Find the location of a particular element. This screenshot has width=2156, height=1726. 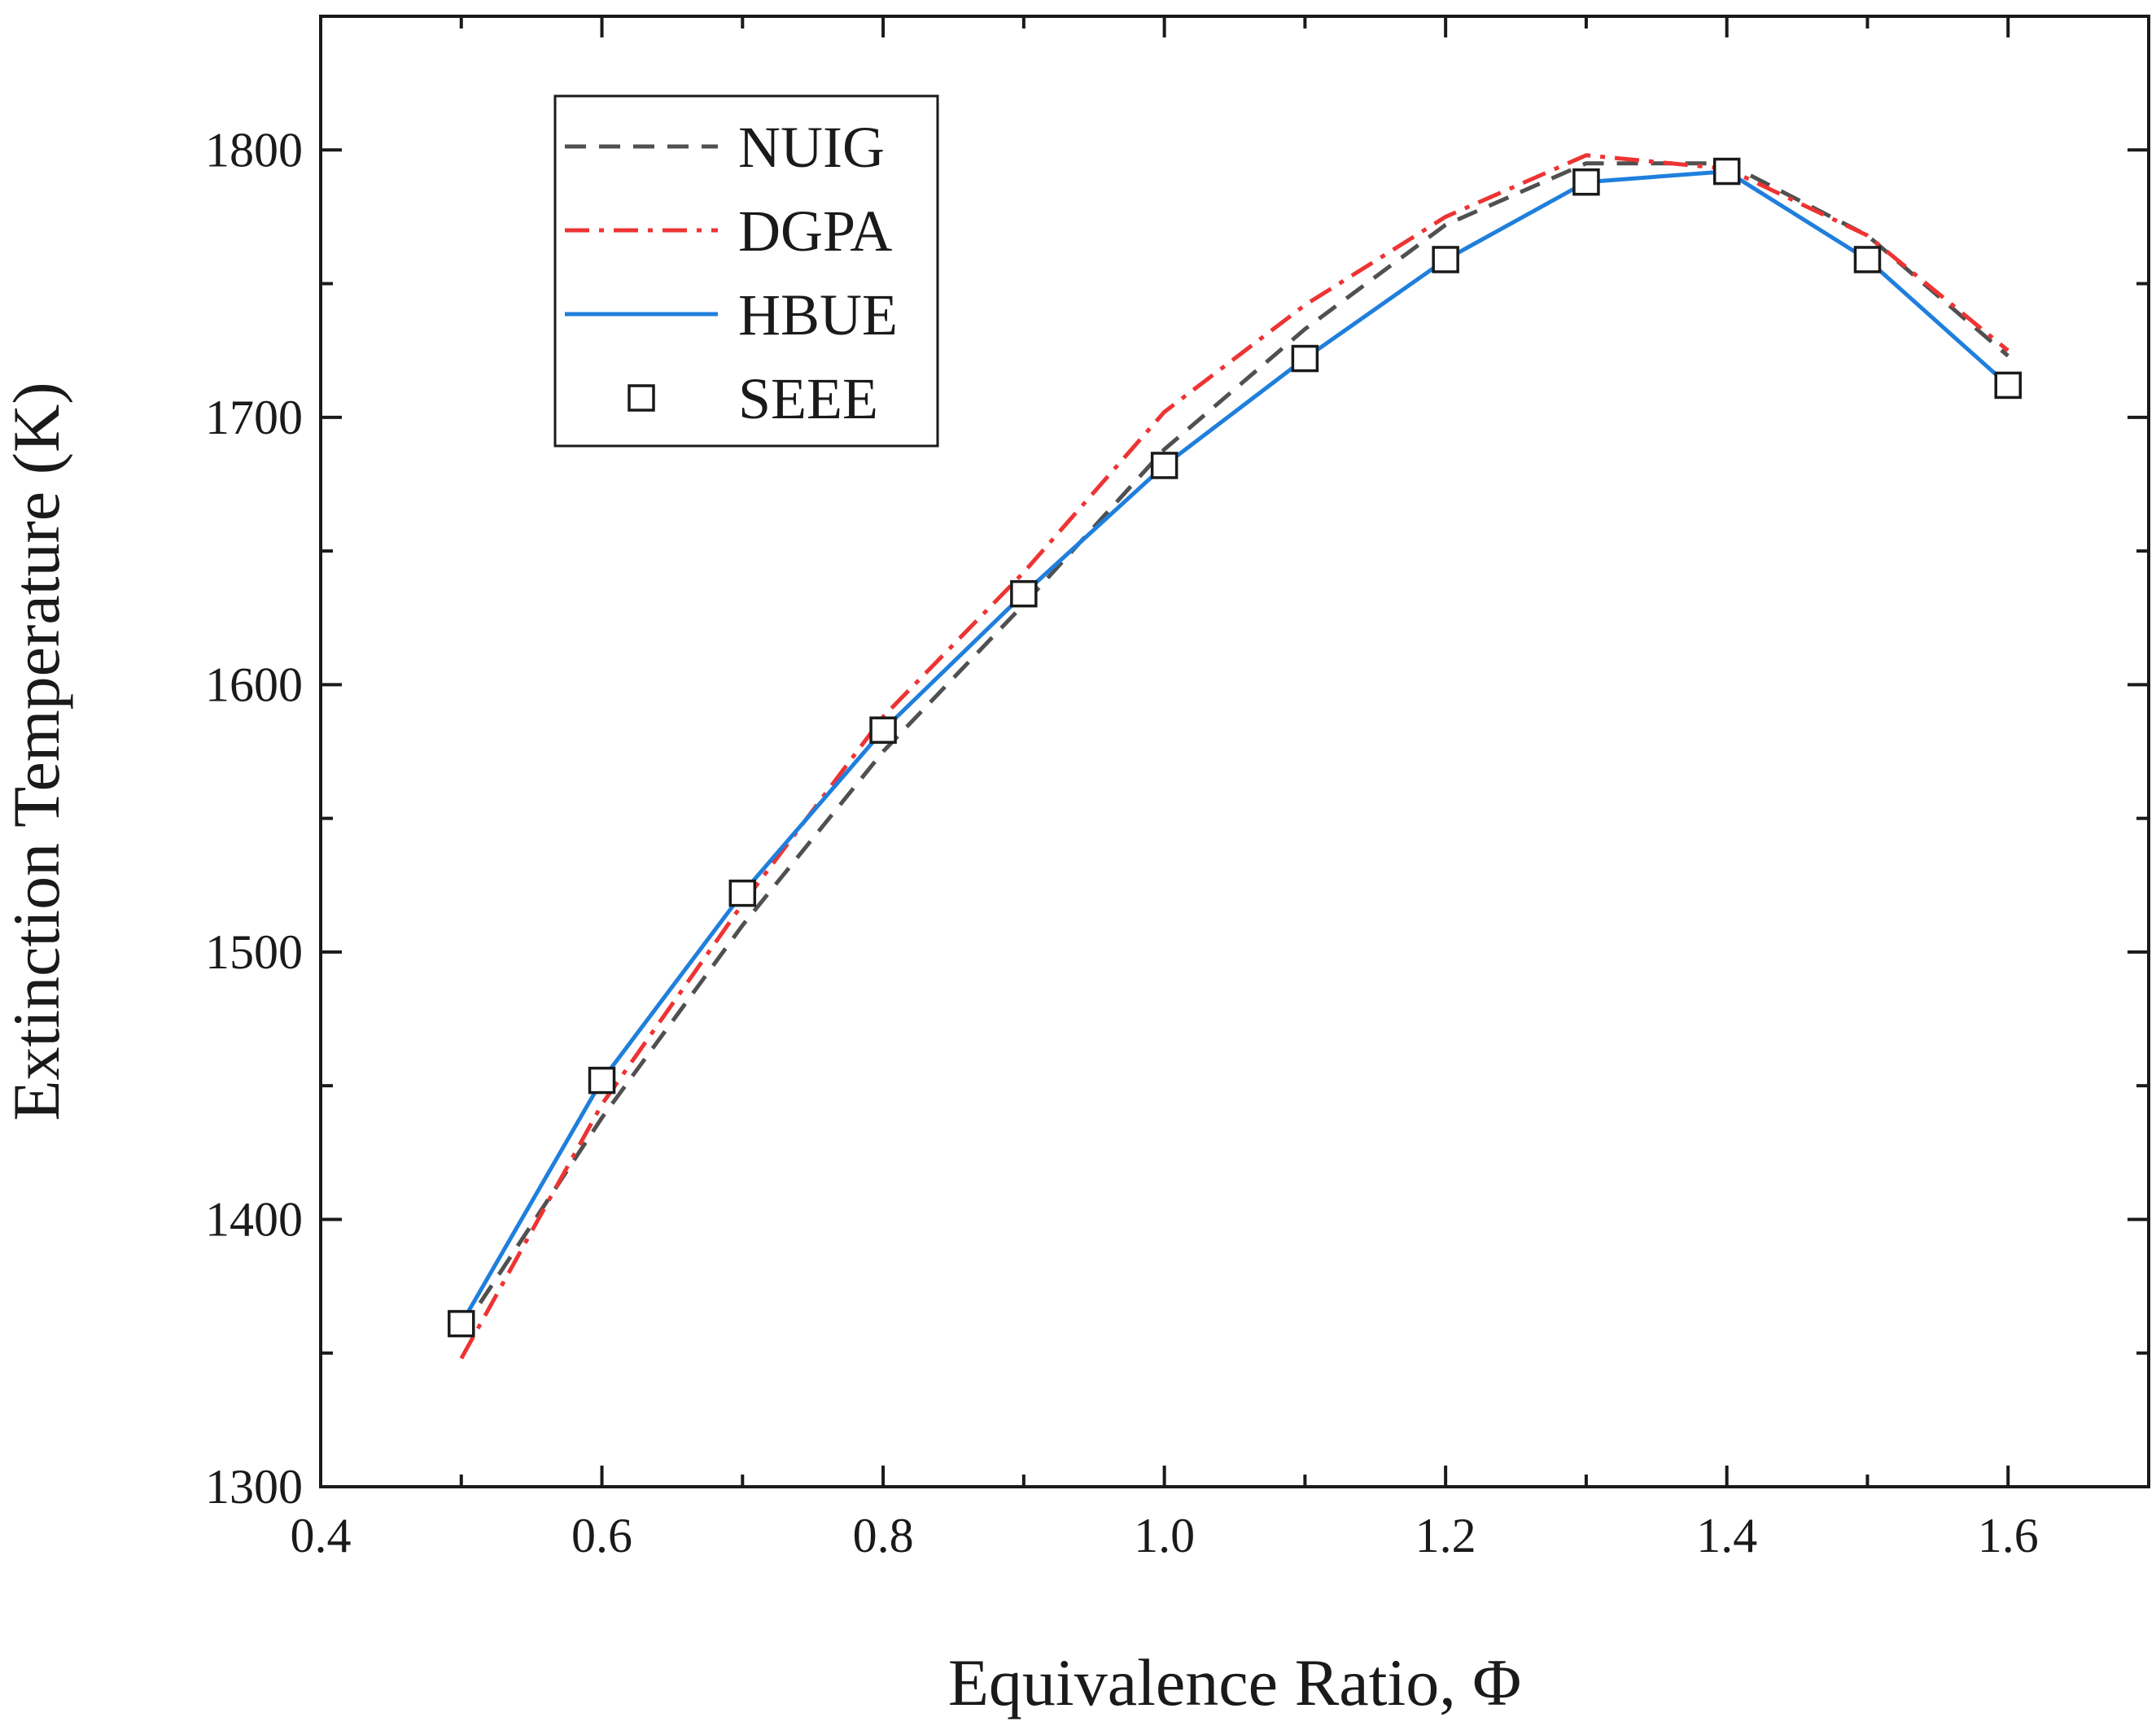

x-tick-label: 1.4 is located at coordinates (1727, 1535).